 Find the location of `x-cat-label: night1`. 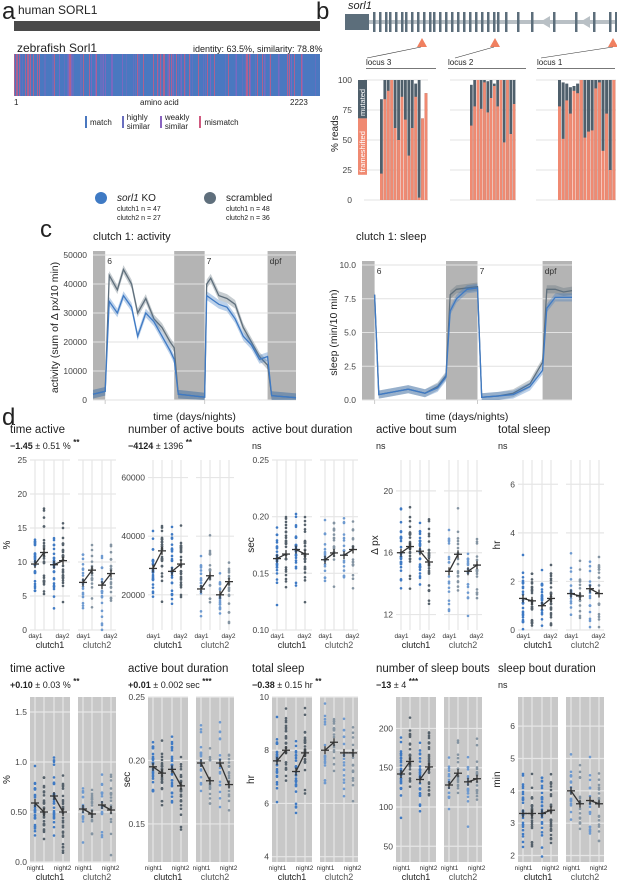

x-cat-label: night1 is located at coordinates (402, 868).